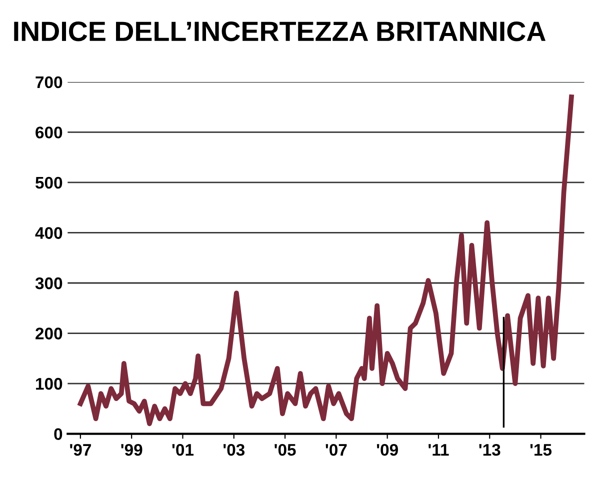 This screenshot has width=615, height=482. Describe the element at coordinates (336, 450) in the screenshot. I see `x-tick-label: '07` at that location.